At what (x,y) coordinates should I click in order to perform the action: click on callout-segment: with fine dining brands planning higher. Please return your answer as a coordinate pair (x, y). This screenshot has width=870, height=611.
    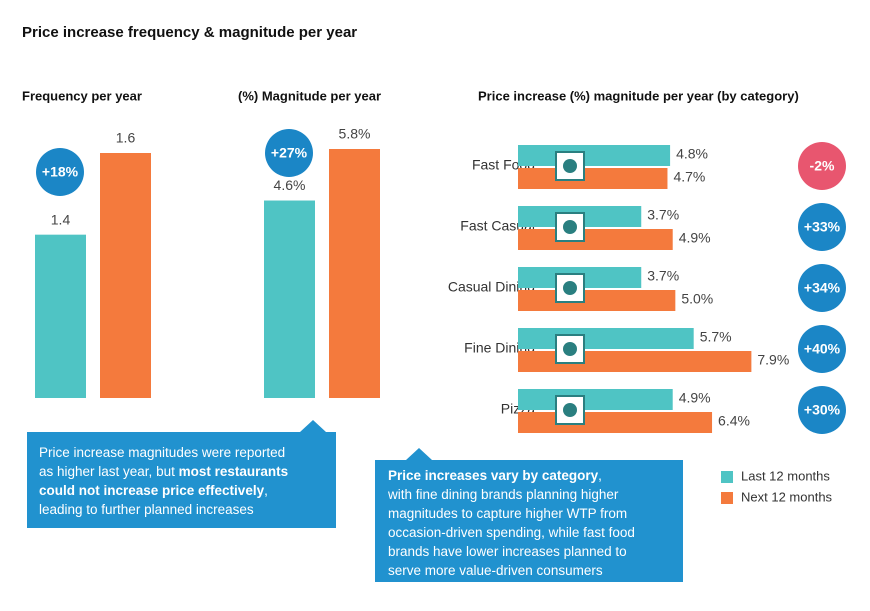
    Looking at the image, I should click on (503, 494).